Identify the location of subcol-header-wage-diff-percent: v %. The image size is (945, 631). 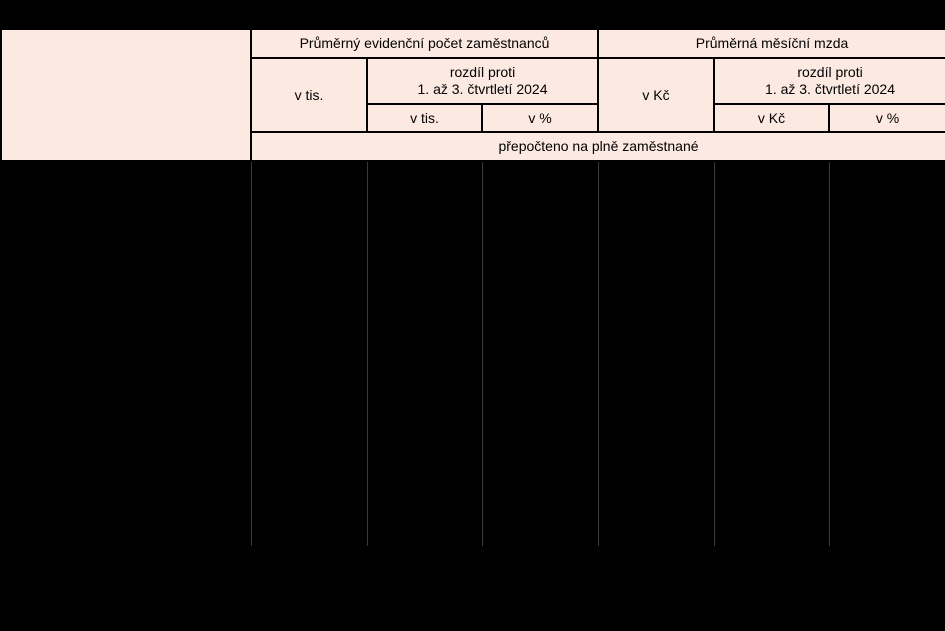
(886, 118).